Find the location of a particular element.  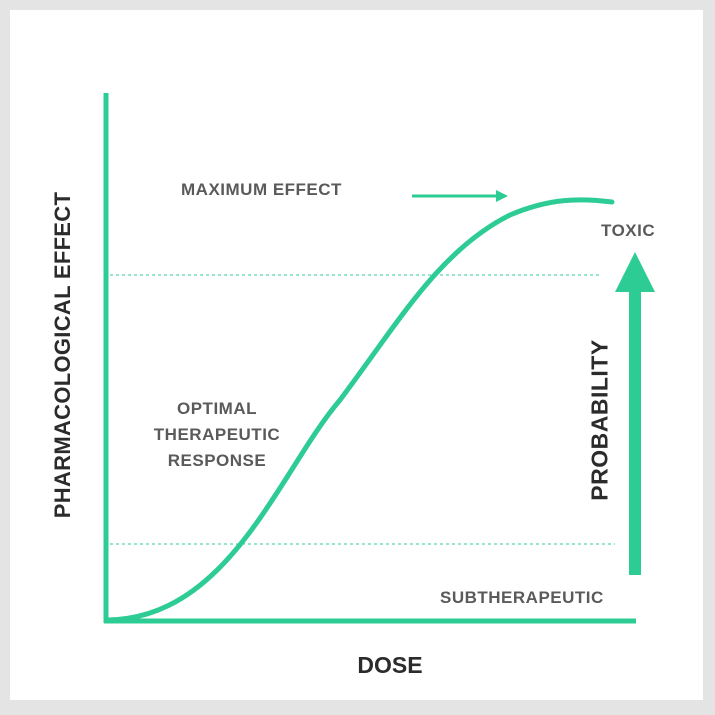

probability-arrow-shaft is located at coordinates (635, 432).